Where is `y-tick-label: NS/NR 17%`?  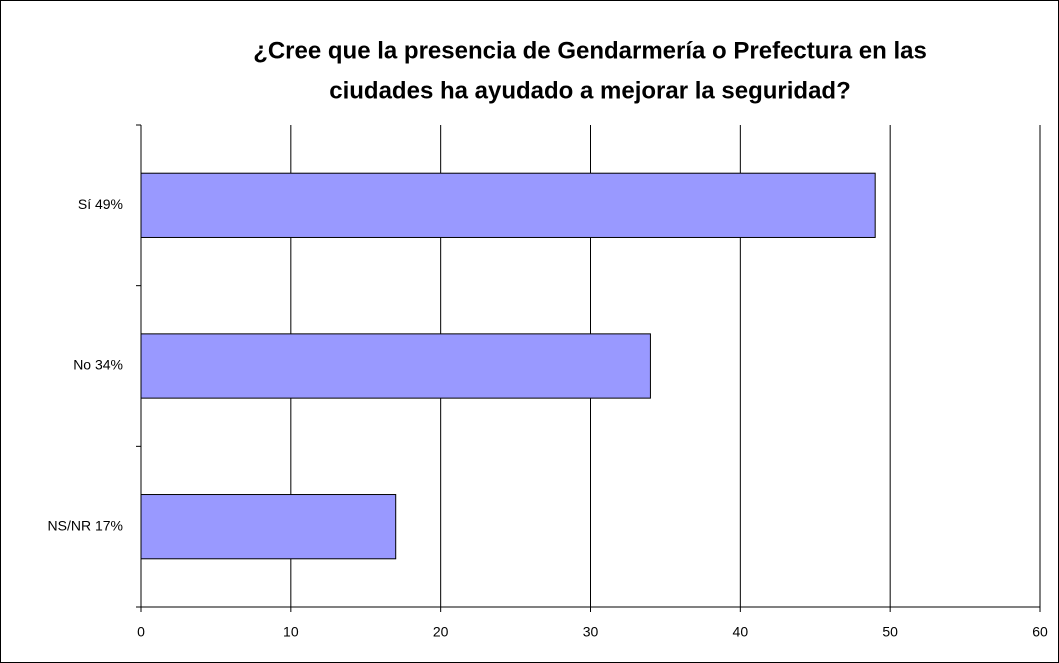
y-tick-label: NS/NR 17% is located at coordinates (85, 525).